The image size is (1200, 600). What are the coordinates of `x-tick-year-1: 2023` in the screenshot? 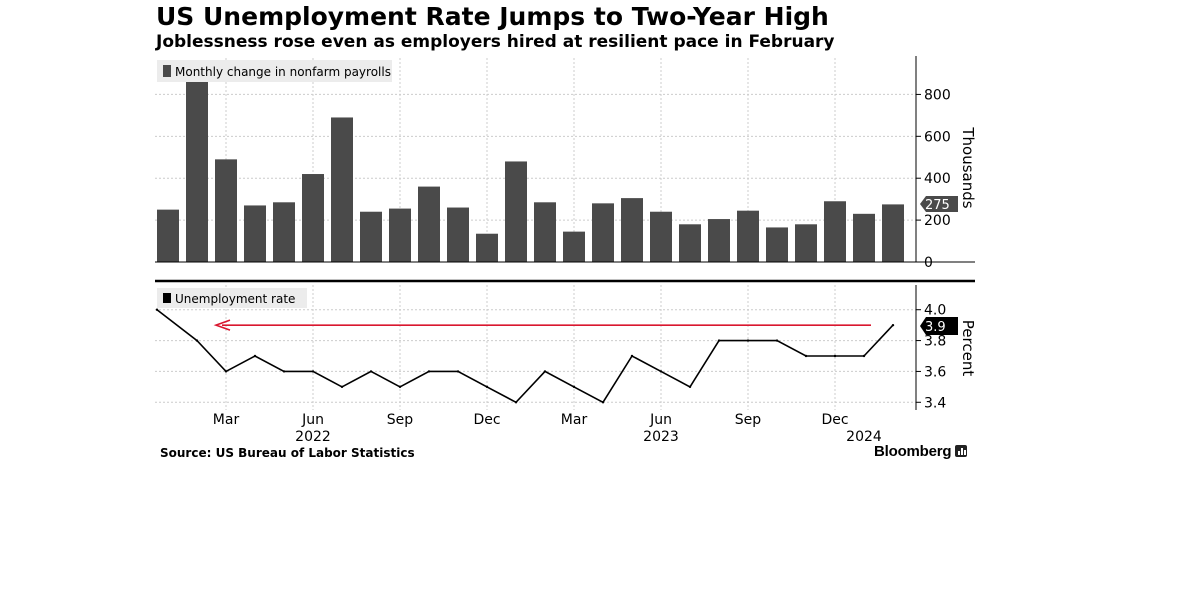 It's located at (661, 437).